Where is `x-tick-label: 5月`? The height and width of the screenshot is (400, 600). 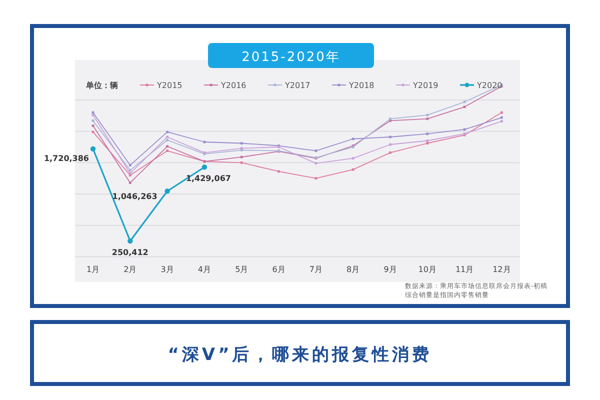 x-tick-label: 5月 is located at coordinates (241, 269).